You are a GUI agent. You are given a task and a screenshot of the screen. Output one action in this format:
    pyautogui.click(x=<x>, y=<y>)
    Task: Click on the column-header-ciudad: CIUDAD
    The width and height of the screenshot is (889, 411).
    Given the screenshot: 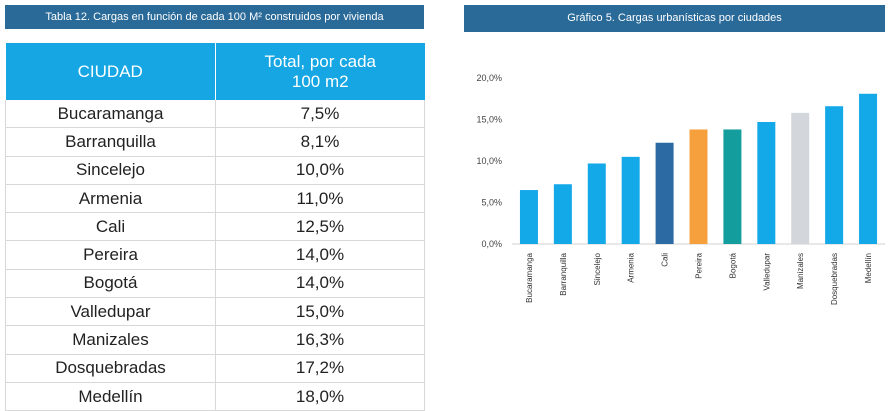 What is the action you would take?
    pyautogui.click(x=110, y=71)
    